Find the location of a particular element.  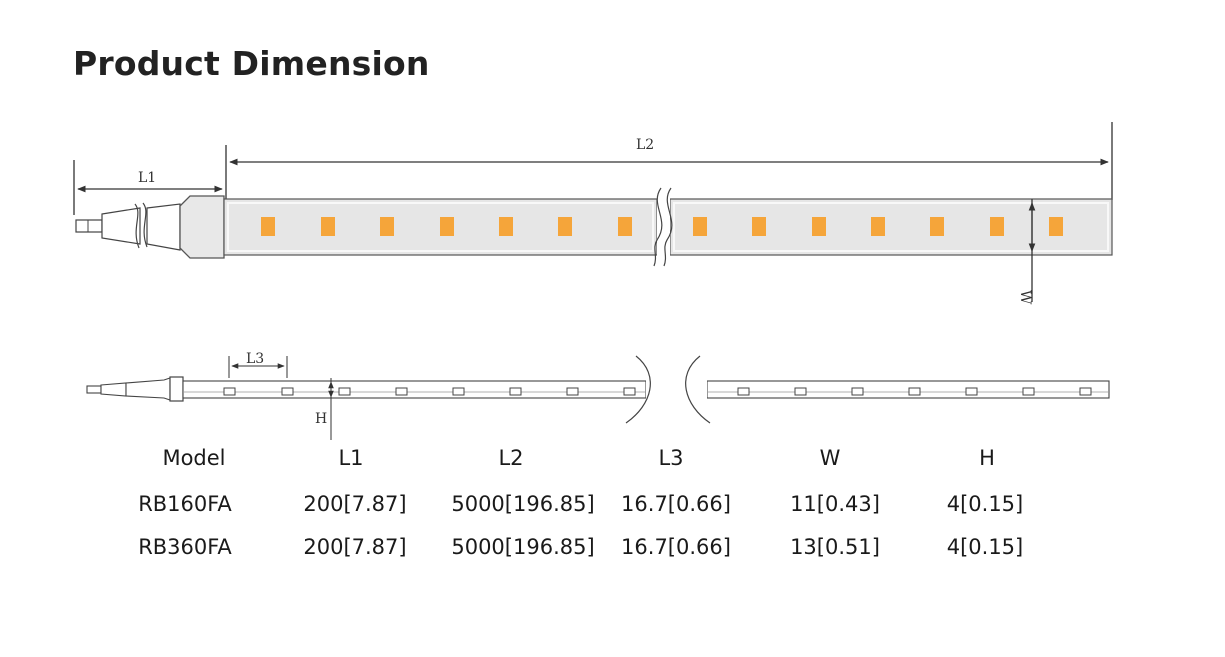

table-cell-w: 11[0.43] is located at coordinates (835, 504).